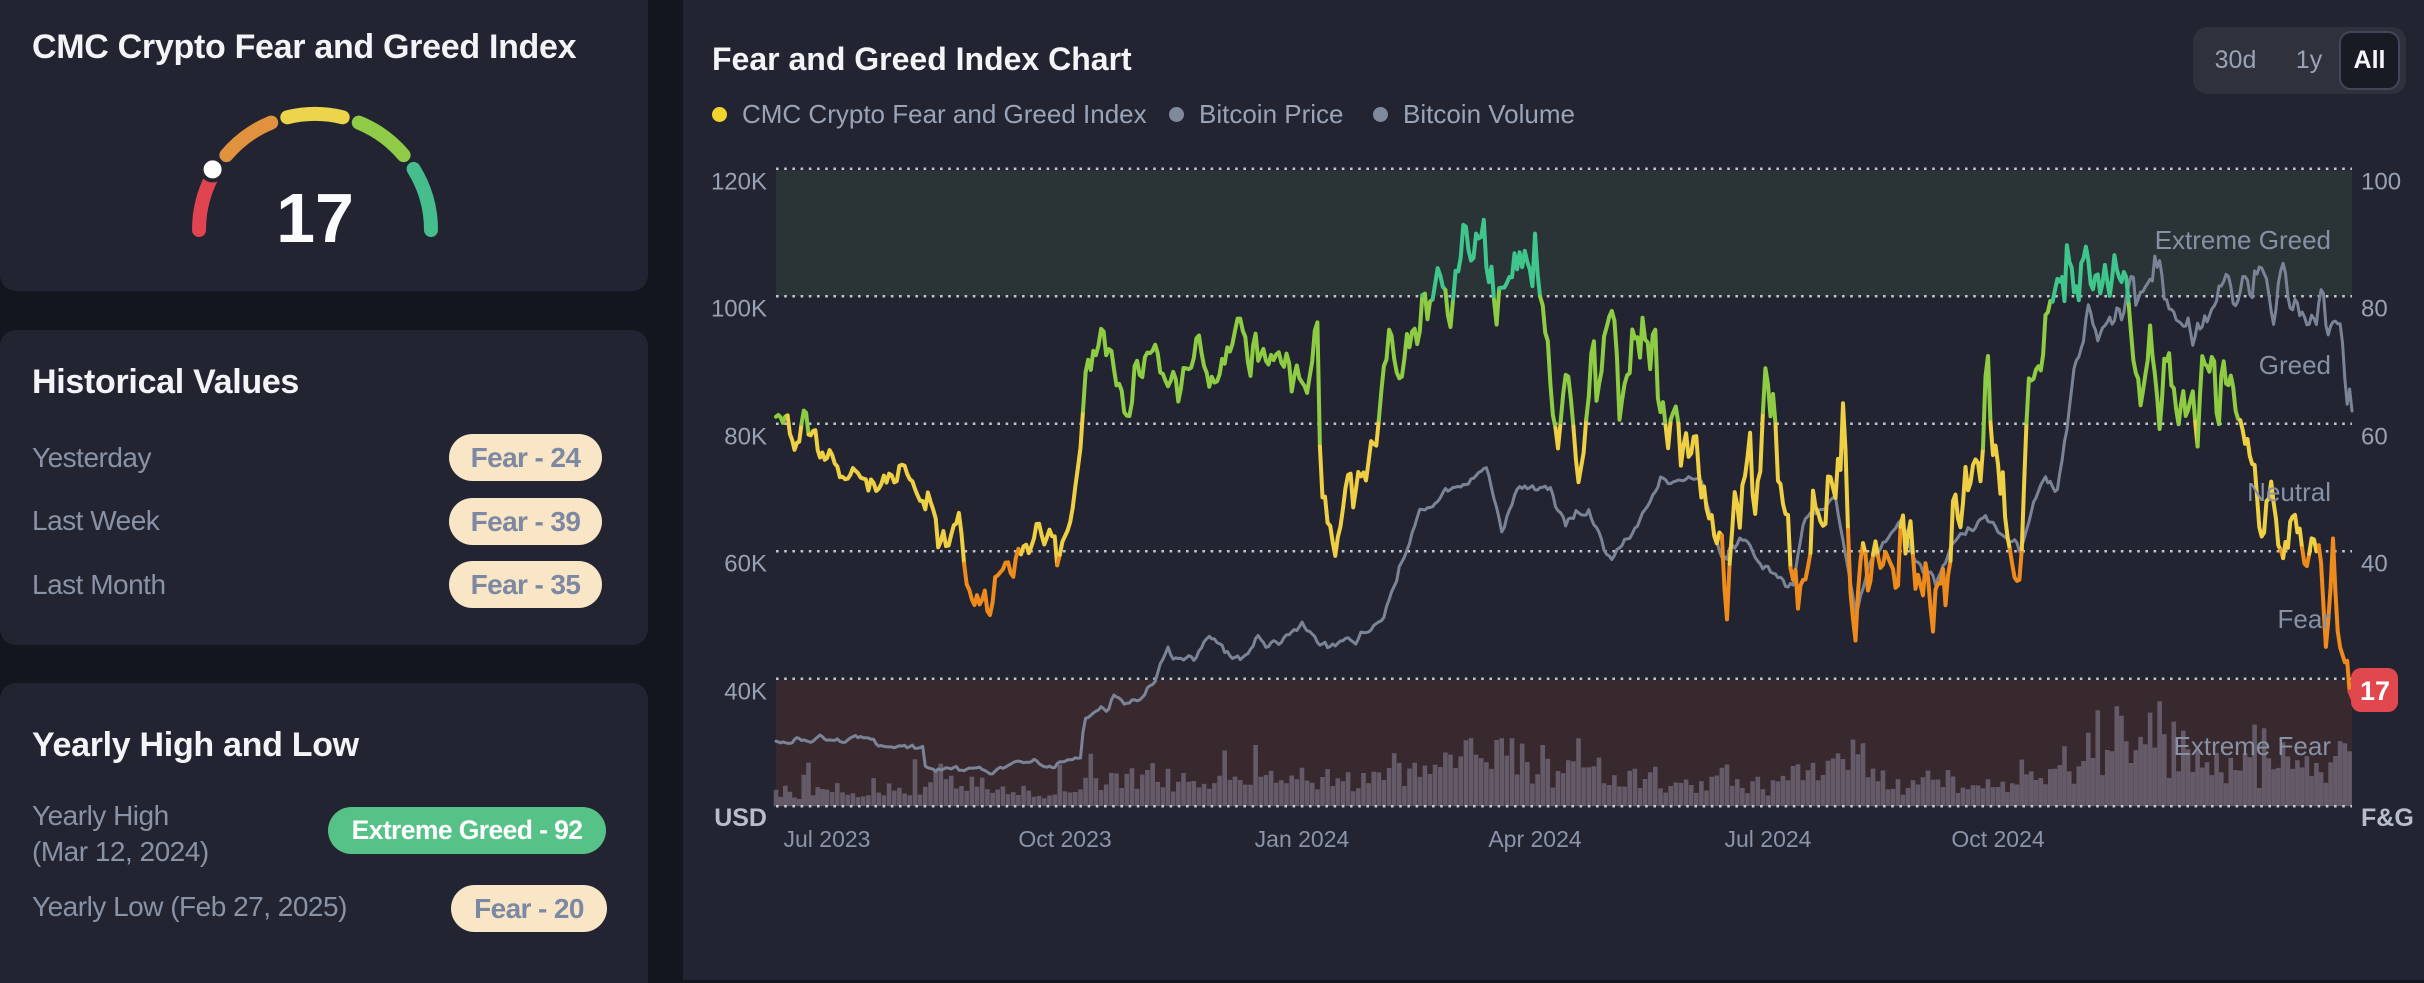 This screenshot has width=2424, height=983. What do you see at coordinates (2253, 746) in the screenshot?
I see `svg-text: Extreme Fear` at bounding box center [2253, 746].